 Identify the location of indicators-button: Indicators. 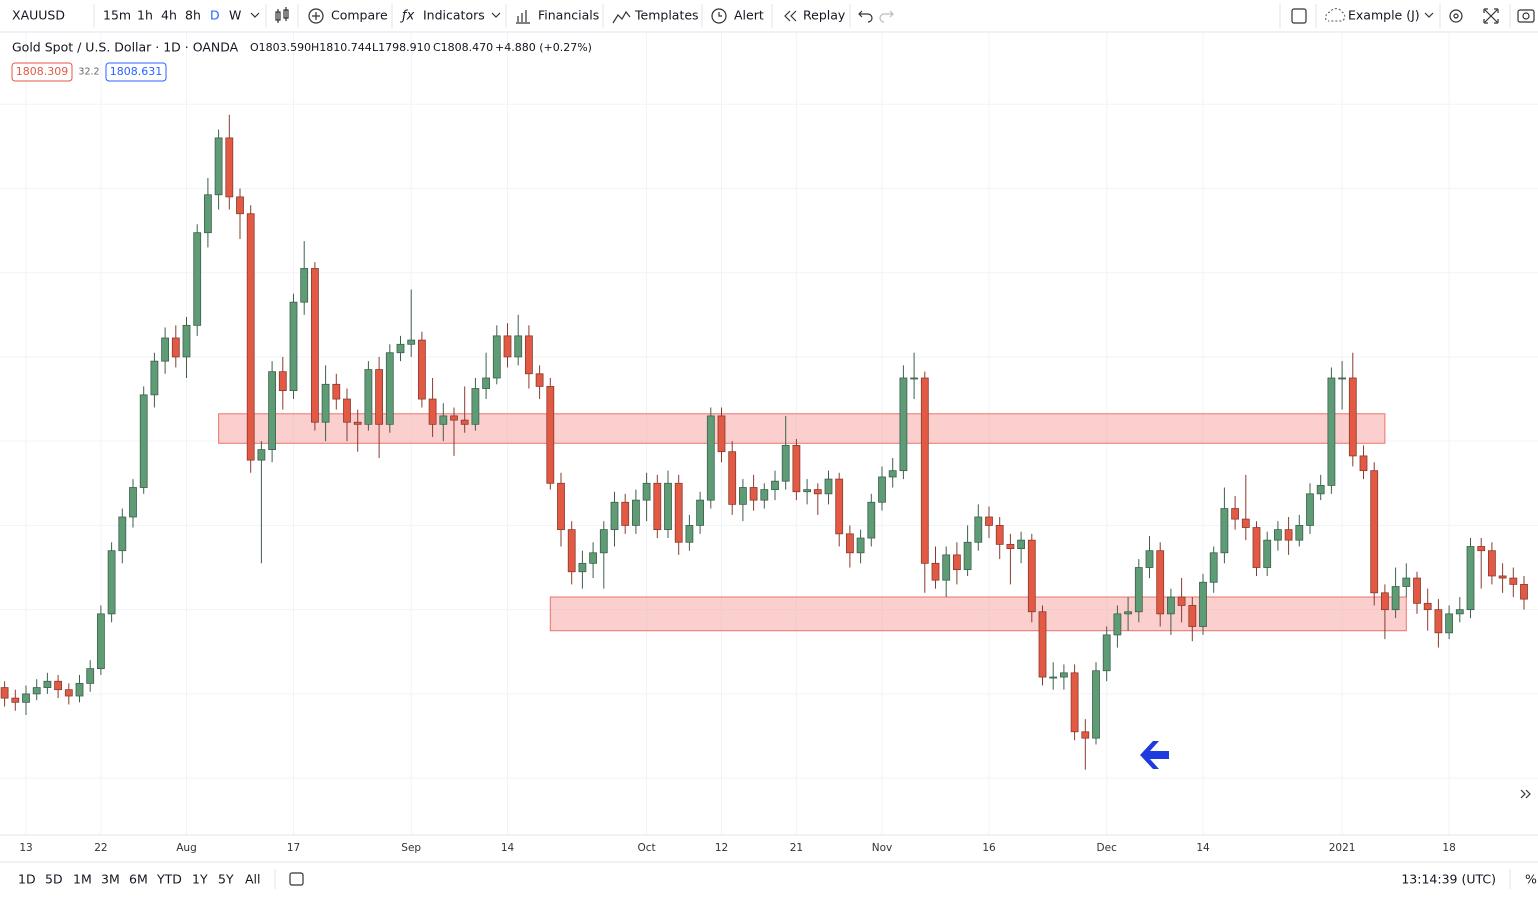
(454, 15).